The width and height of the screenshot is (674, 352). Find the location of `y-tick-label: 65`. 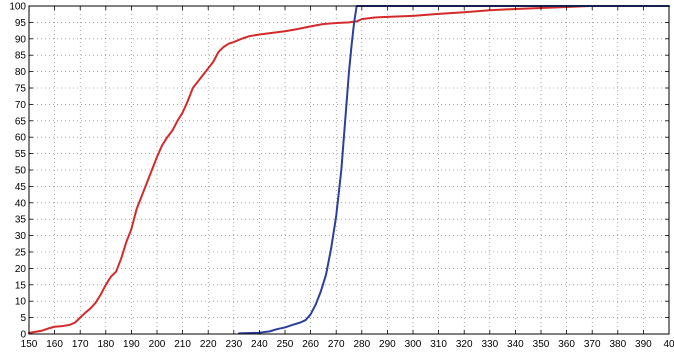

y-tick-label: 65 is located at coordinates (21, 121).